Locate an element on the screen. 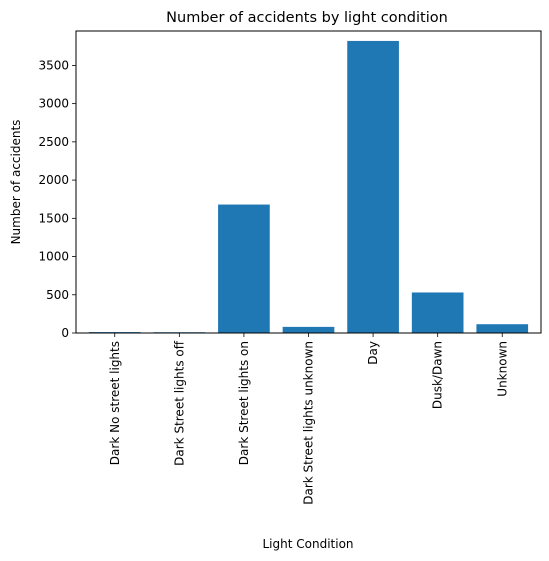 This screenshot has height=561, width=549. y-axis: 0 500 1000 1500 2000 2500 3000 3500 is located at coordinates (57, 199).